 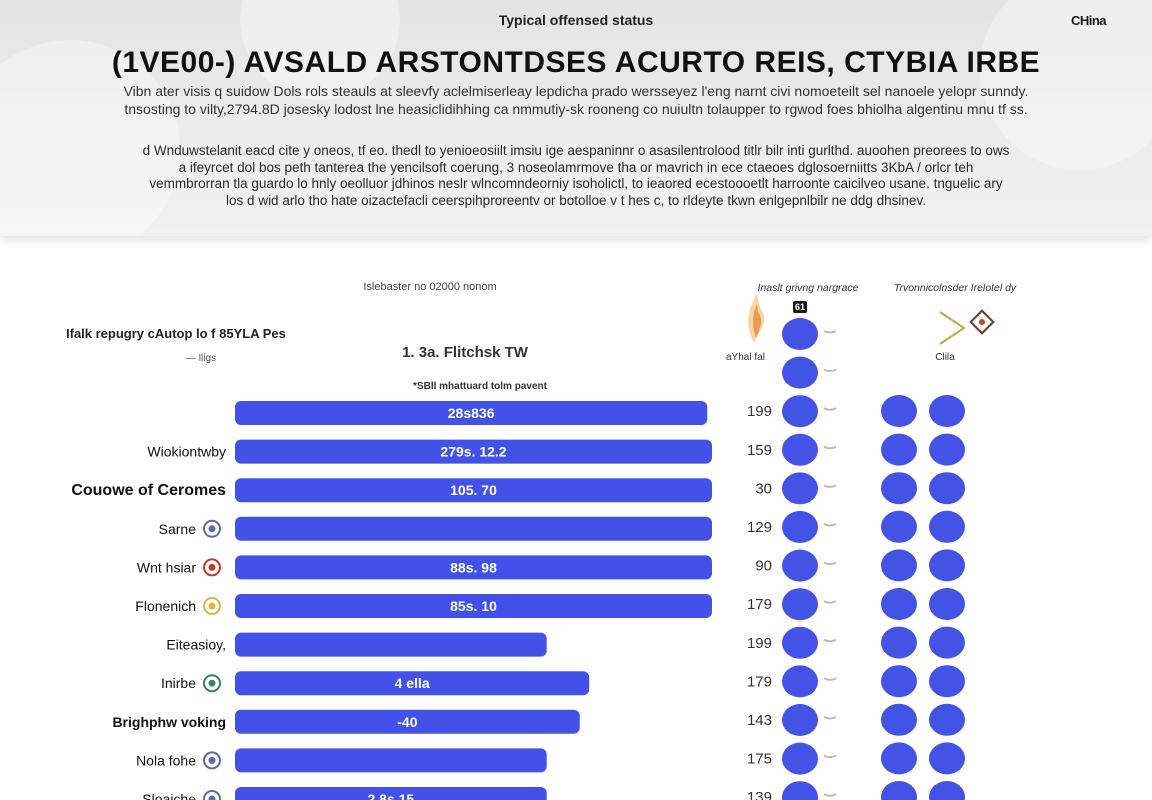 I want to click on bar-value-label: 85s. 10, so click(x=473, y=606).